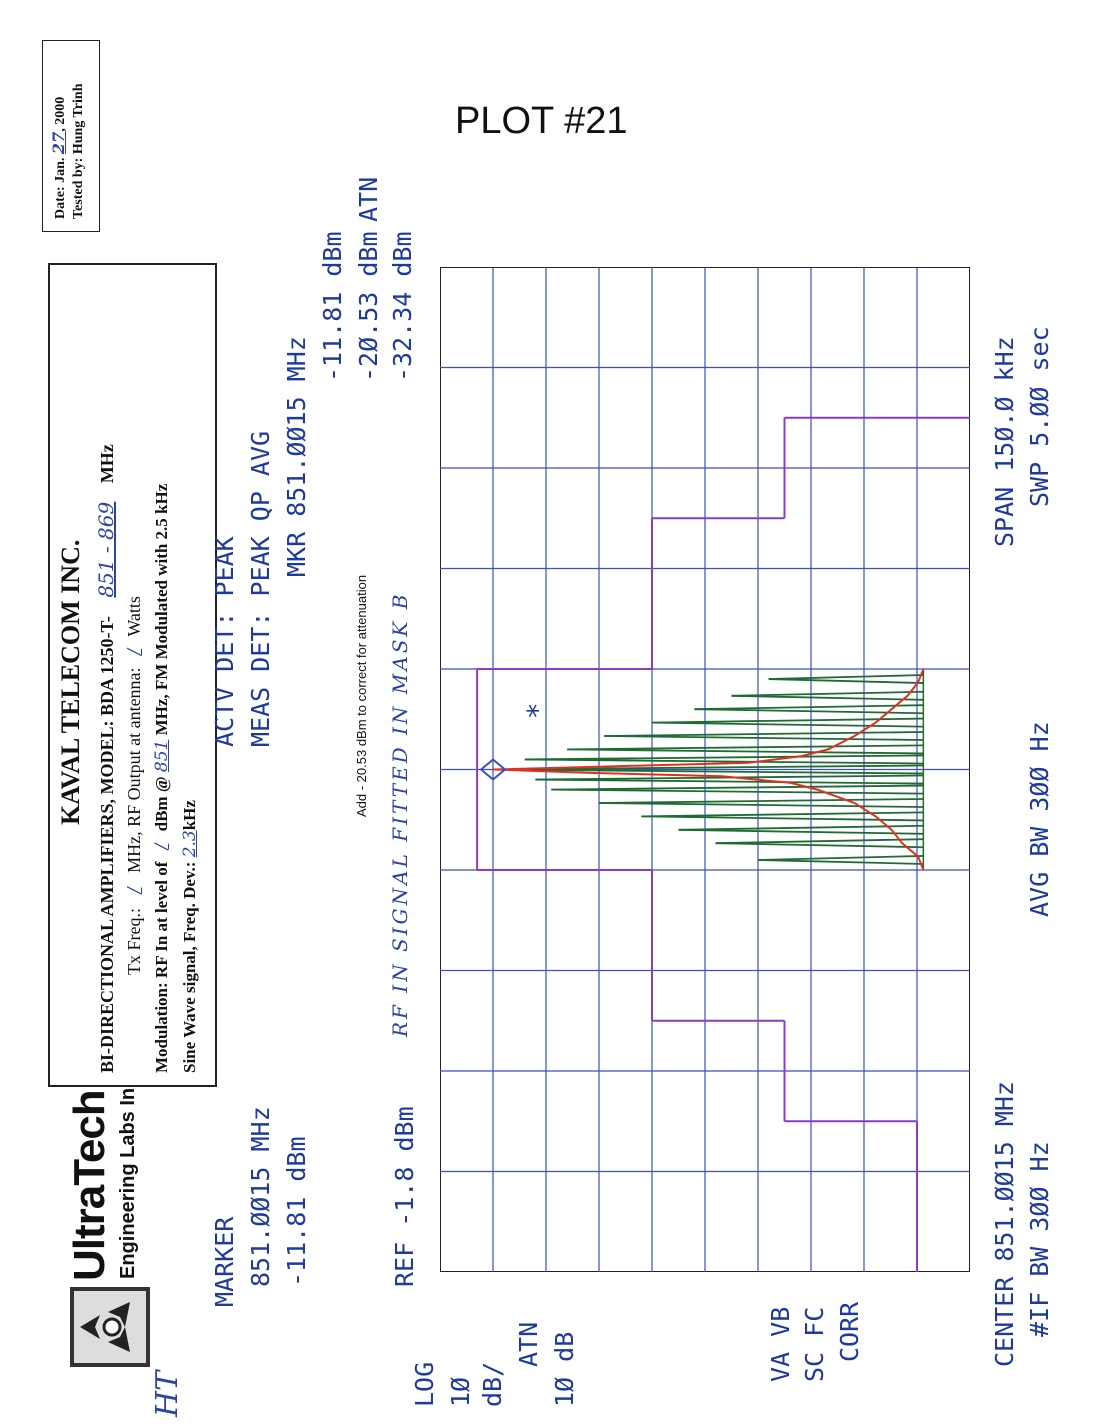  I want to click on mod-level-hand: /, so click(162, 846).